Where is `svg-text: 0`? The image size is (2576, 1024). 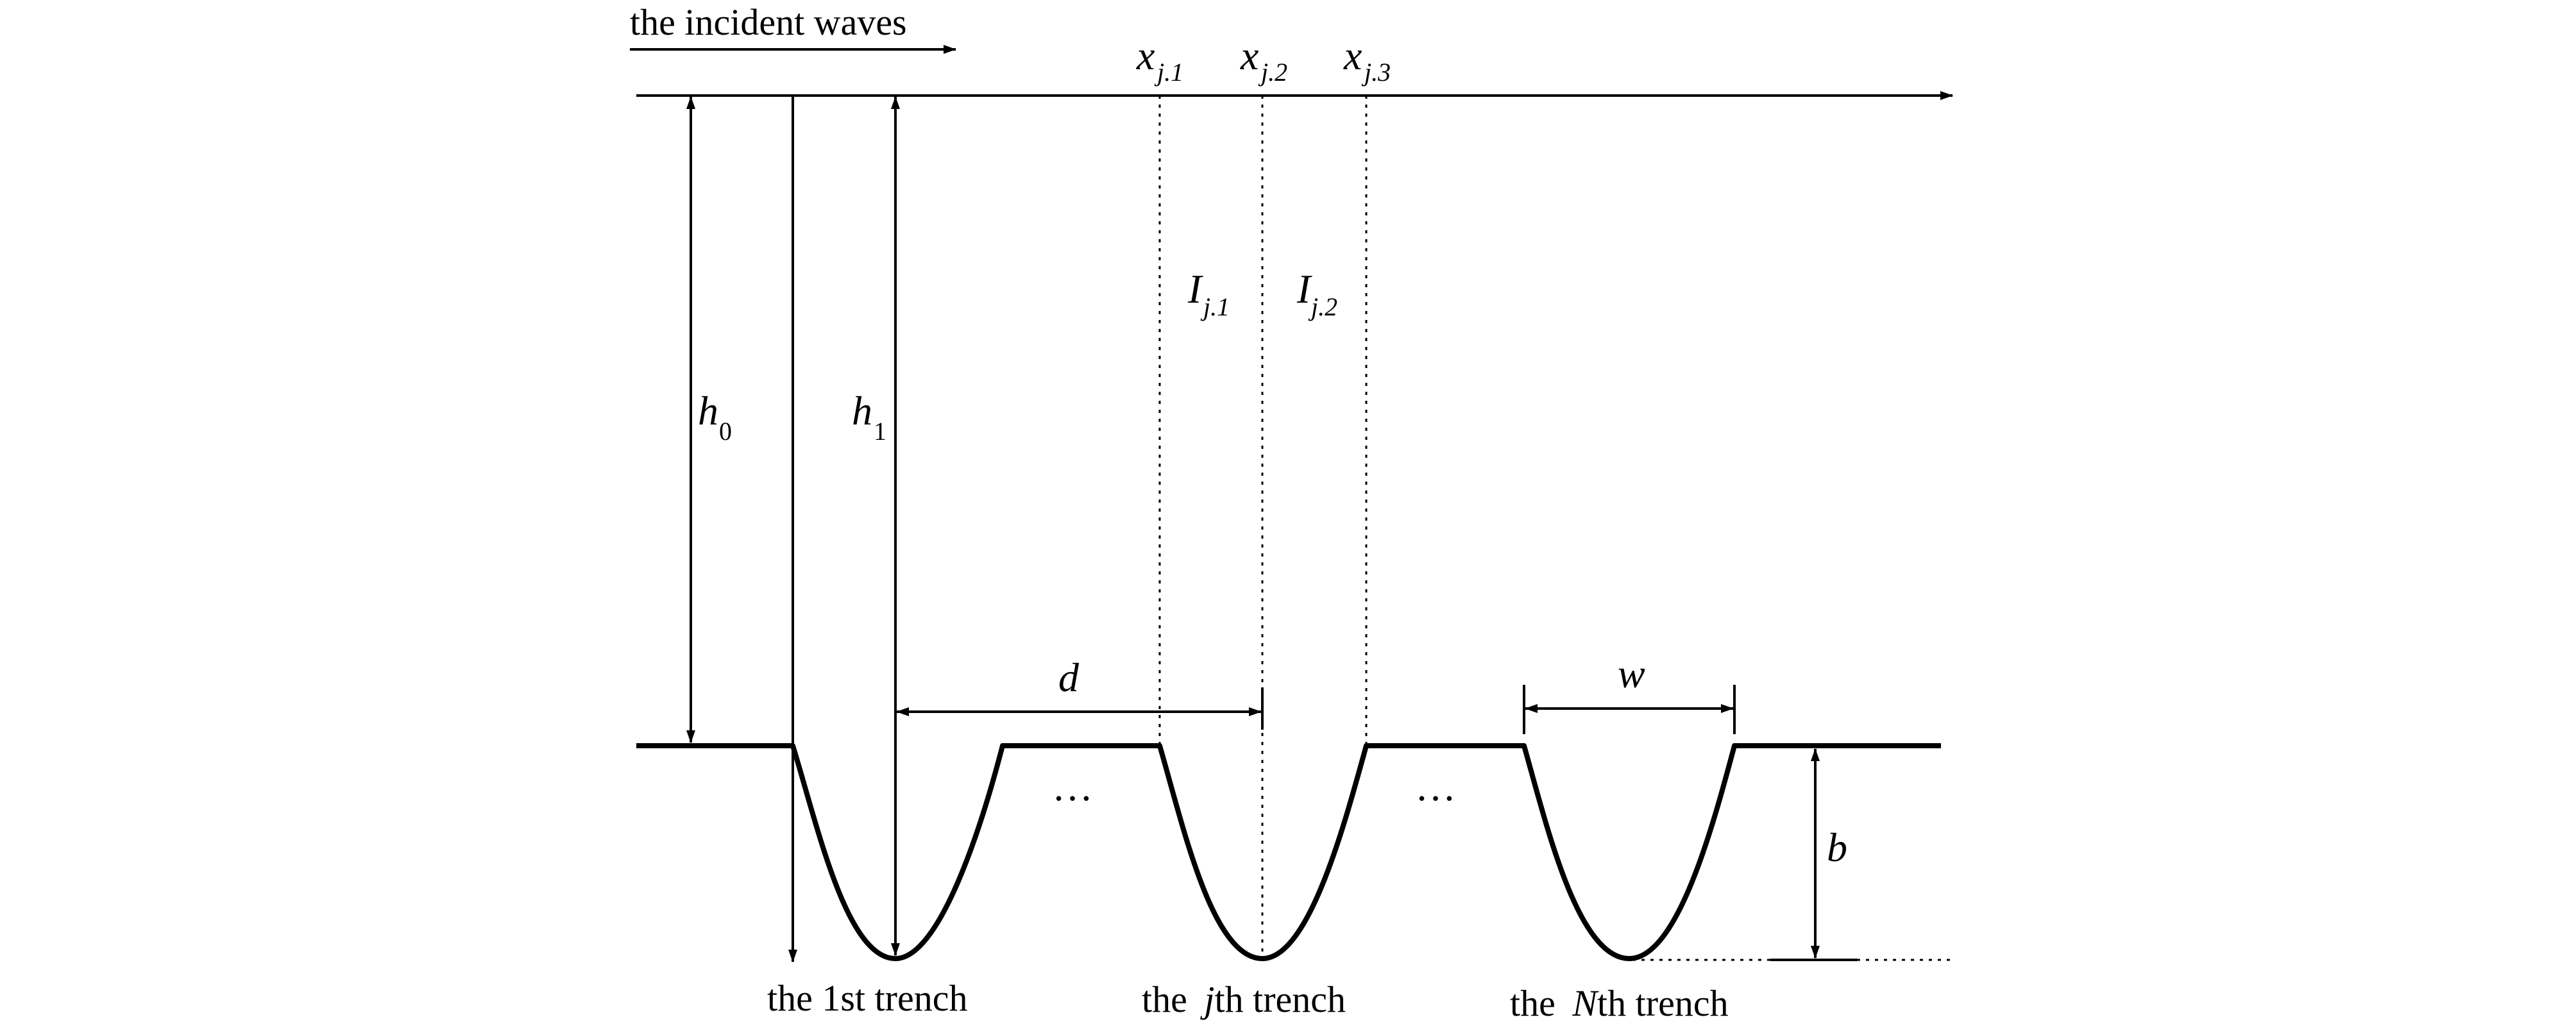
svg-text: 0 is located at coordinates (725, 431).